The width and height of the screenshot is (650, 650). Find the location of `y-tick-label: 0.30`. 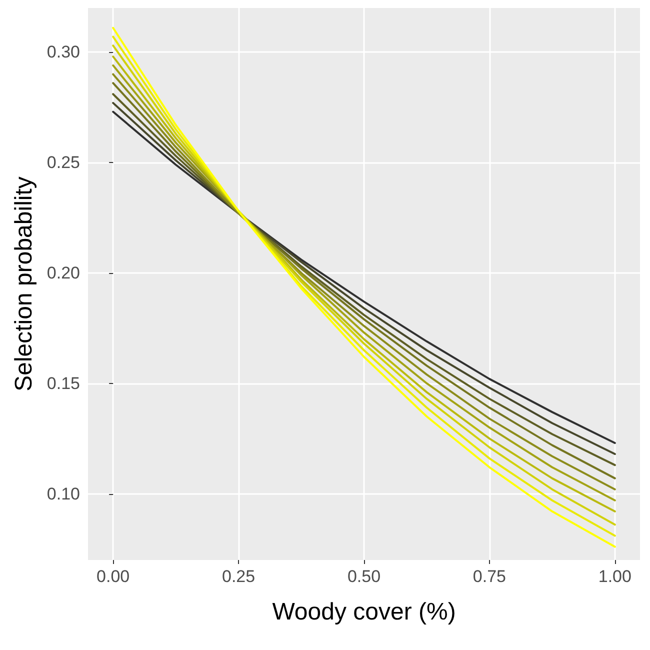

y-tick-label: 0.30 is located at coordinates (63, 52).